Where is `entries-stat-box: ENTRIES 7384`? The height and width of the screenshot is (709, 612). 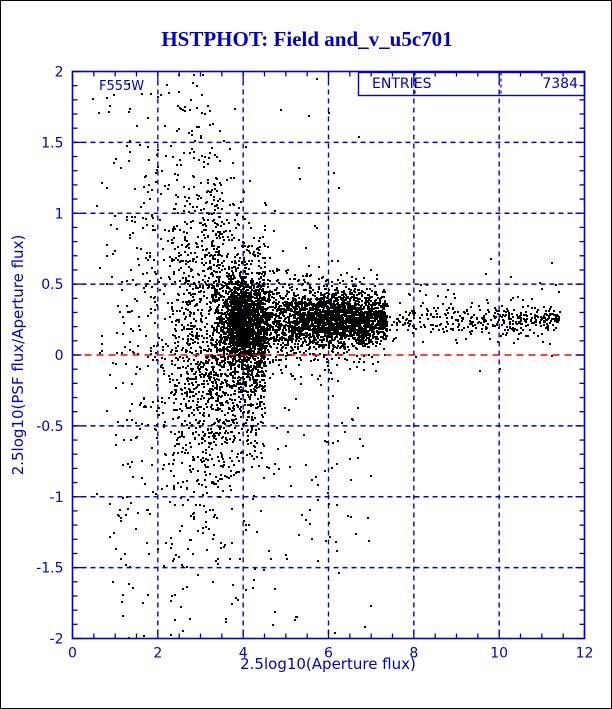 entries-stat-box: ENTRIES 7384 is located at coordinates (471, 84).